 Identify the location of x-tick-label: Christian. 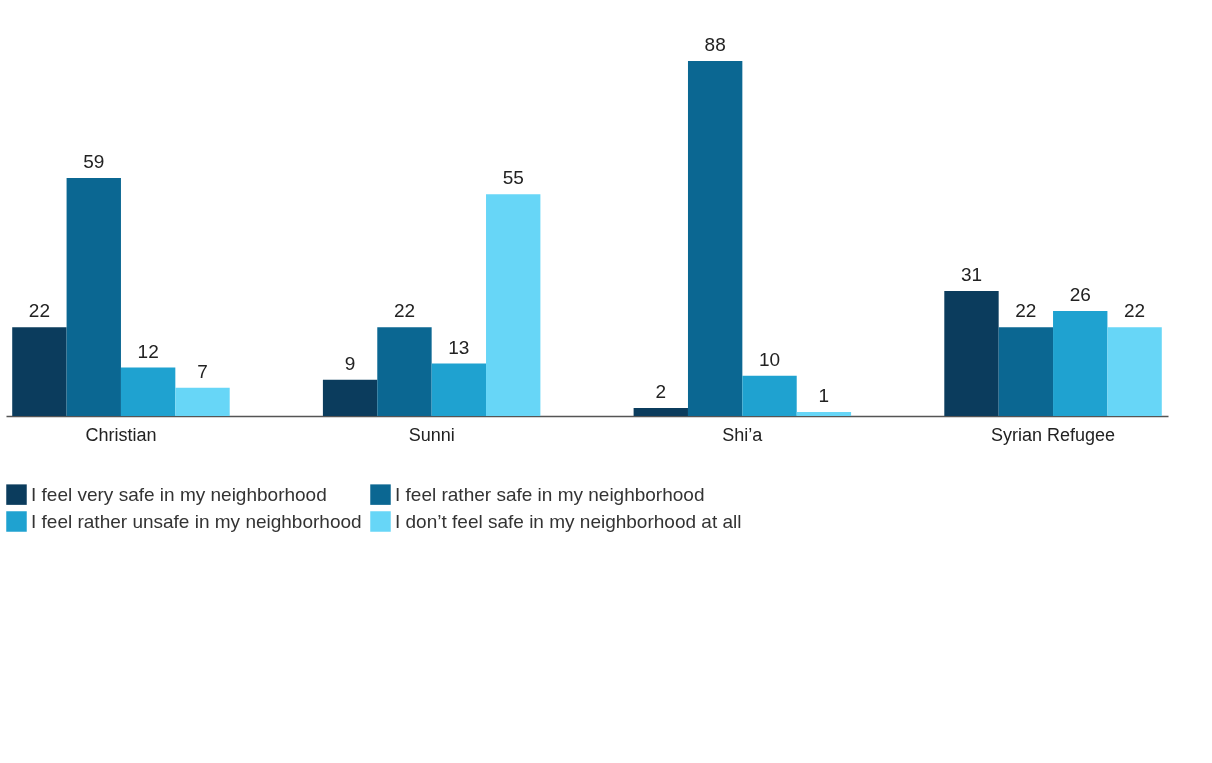
(121, 434).